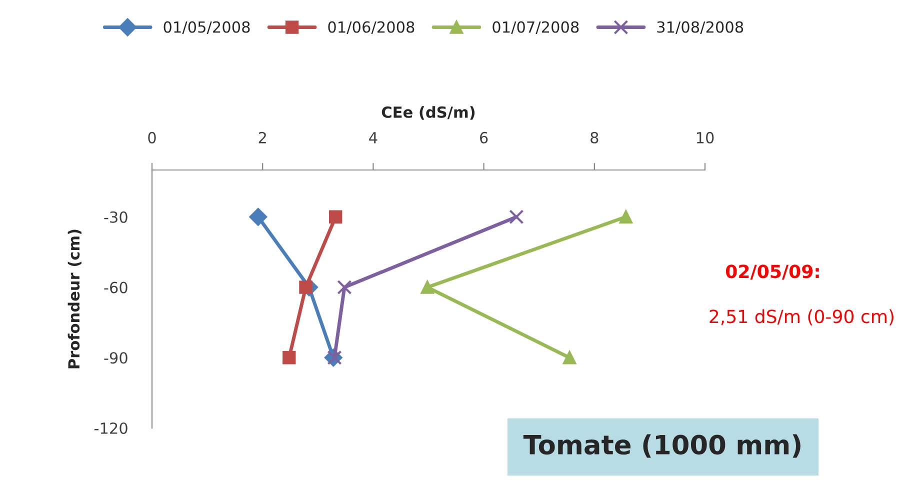 This screenshot has height=482, width=903. Describe the element at coordinates (152, 138) in the screenshot. I see `x-tick-label: 0` at that location.